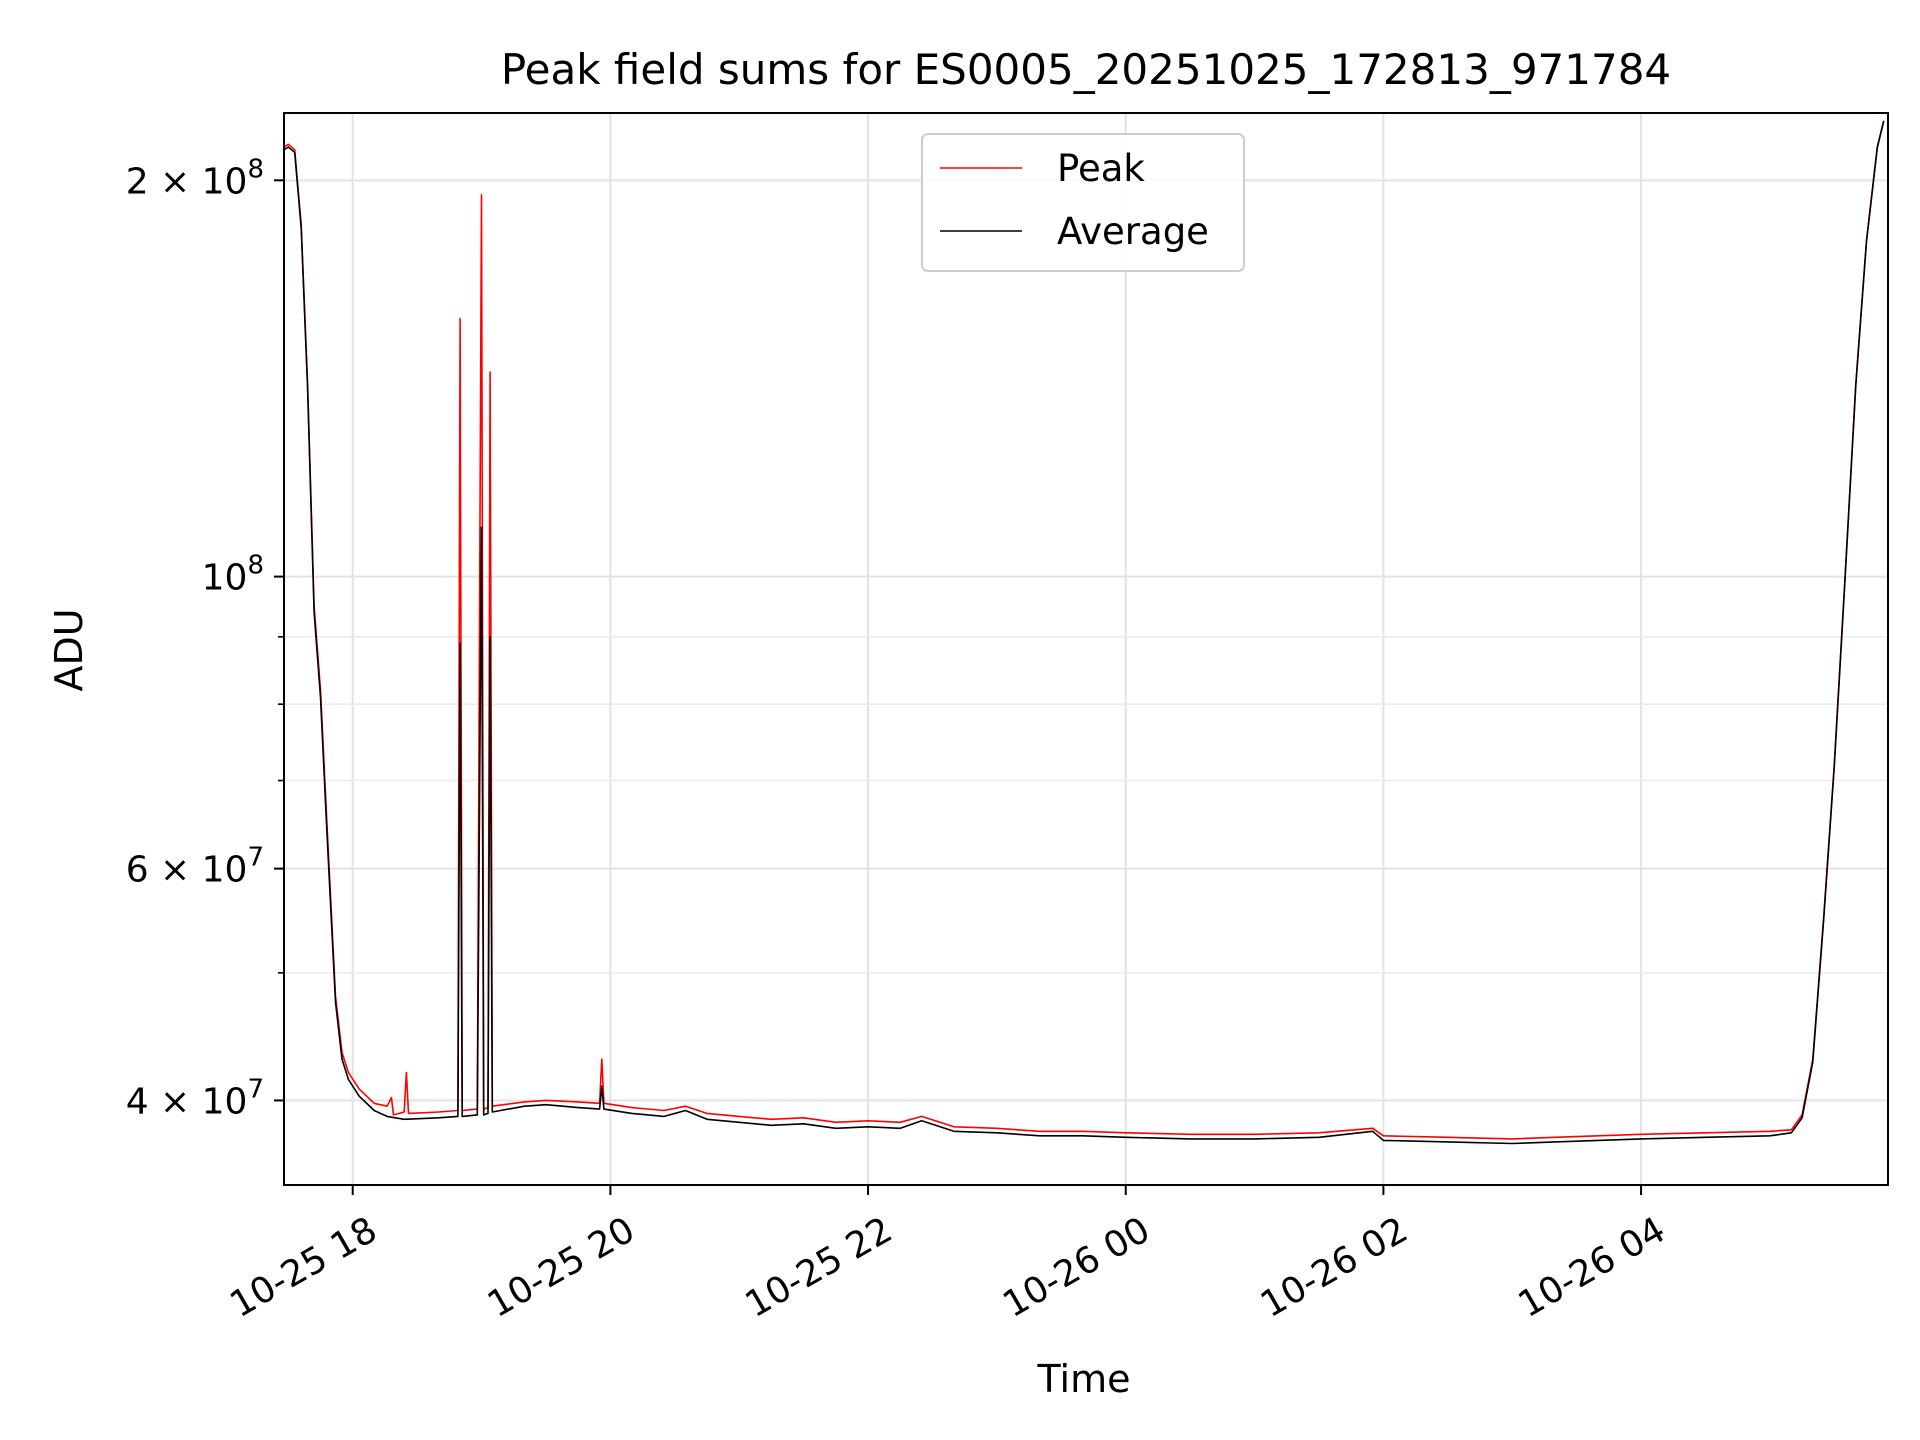 Image resolution: width=1920 pixels, height=1440 pixels. Describe the element at coordinates (187, 1101) in the screenshot. I see `y-tick-label-base: 4 × 10` at that location.